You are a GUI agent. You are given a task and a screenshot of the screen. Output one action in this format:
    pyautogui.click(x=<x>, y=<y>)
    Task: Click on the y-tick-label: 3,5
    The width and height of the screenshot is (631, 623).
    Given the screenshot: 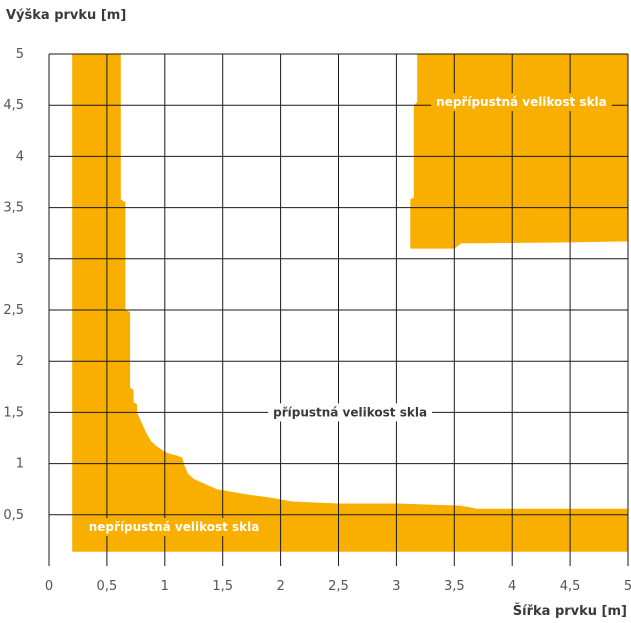 What is the action you would take?
    pyautogui.click(x=13, y=208)
    